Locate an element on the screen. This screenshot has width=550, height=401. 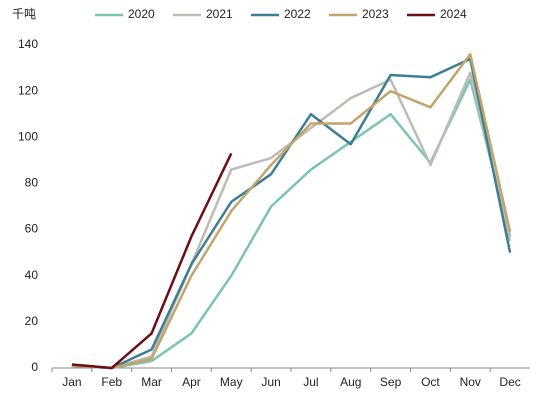
legend-label: 2022 is located at coordinates (297, 14).